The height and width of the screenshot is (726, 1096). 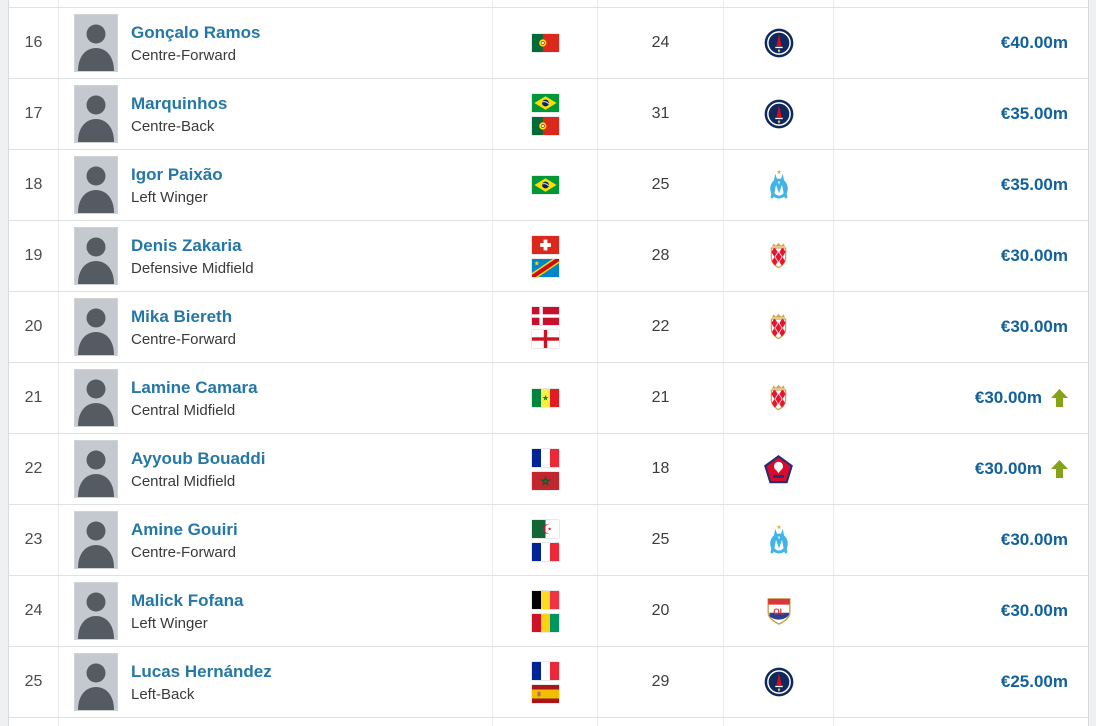 I want to click on player-cell: Marquinhos Centre-Back, so click(x=276, y=114).